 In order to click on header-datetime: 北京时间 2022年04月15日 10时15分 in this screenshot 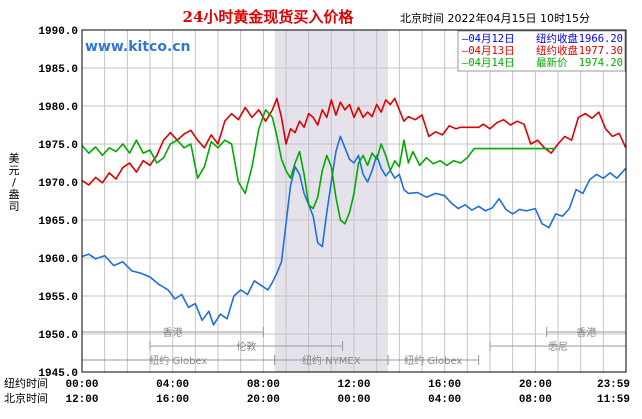, I will do `click(495, 18)`.